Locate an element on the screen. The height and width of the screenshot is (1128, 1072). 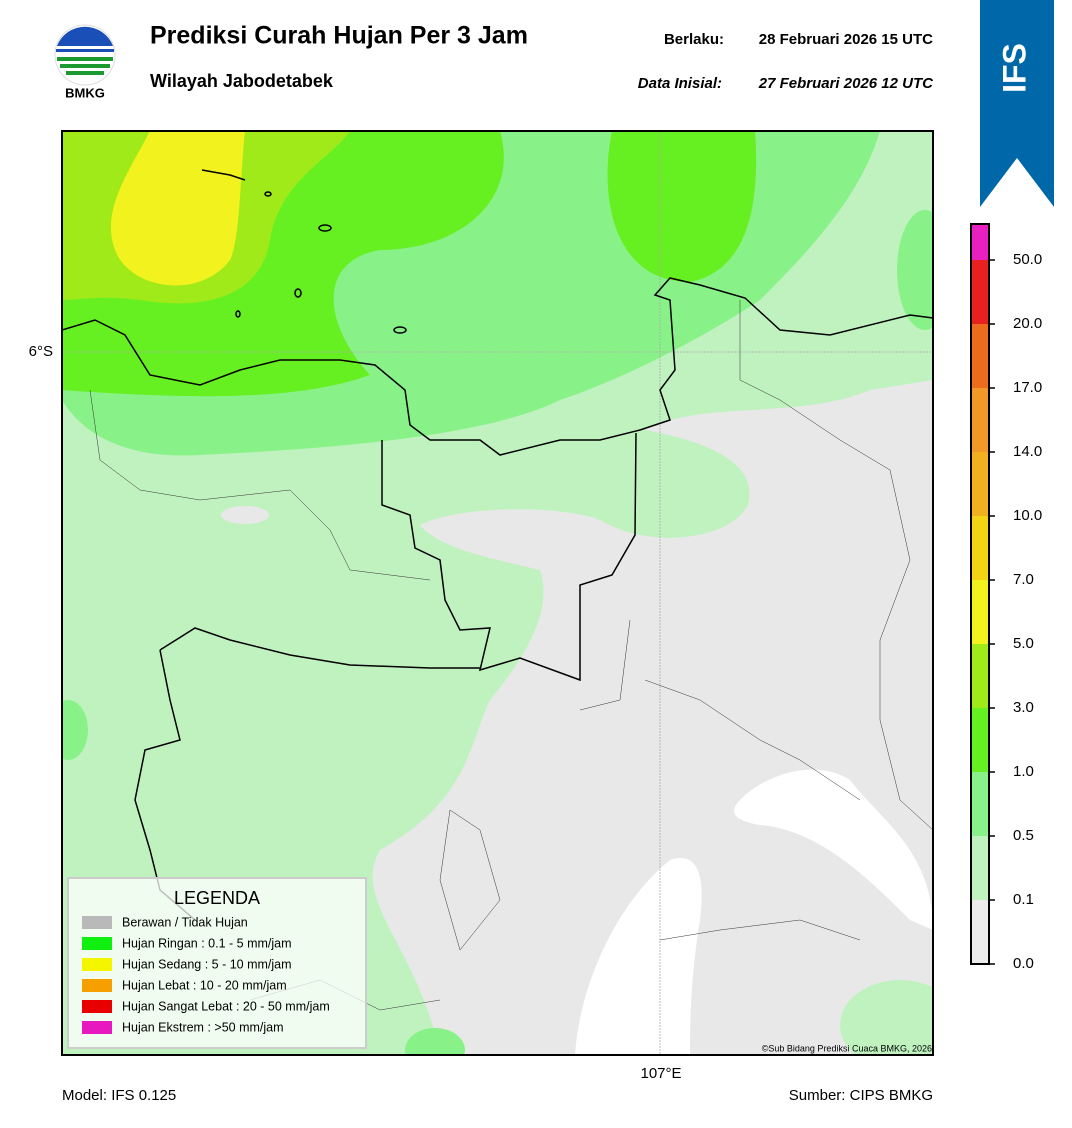
legend-label: Hujan Sedang : 5 - 10 mm/jam is located at coordinates (207, 964).